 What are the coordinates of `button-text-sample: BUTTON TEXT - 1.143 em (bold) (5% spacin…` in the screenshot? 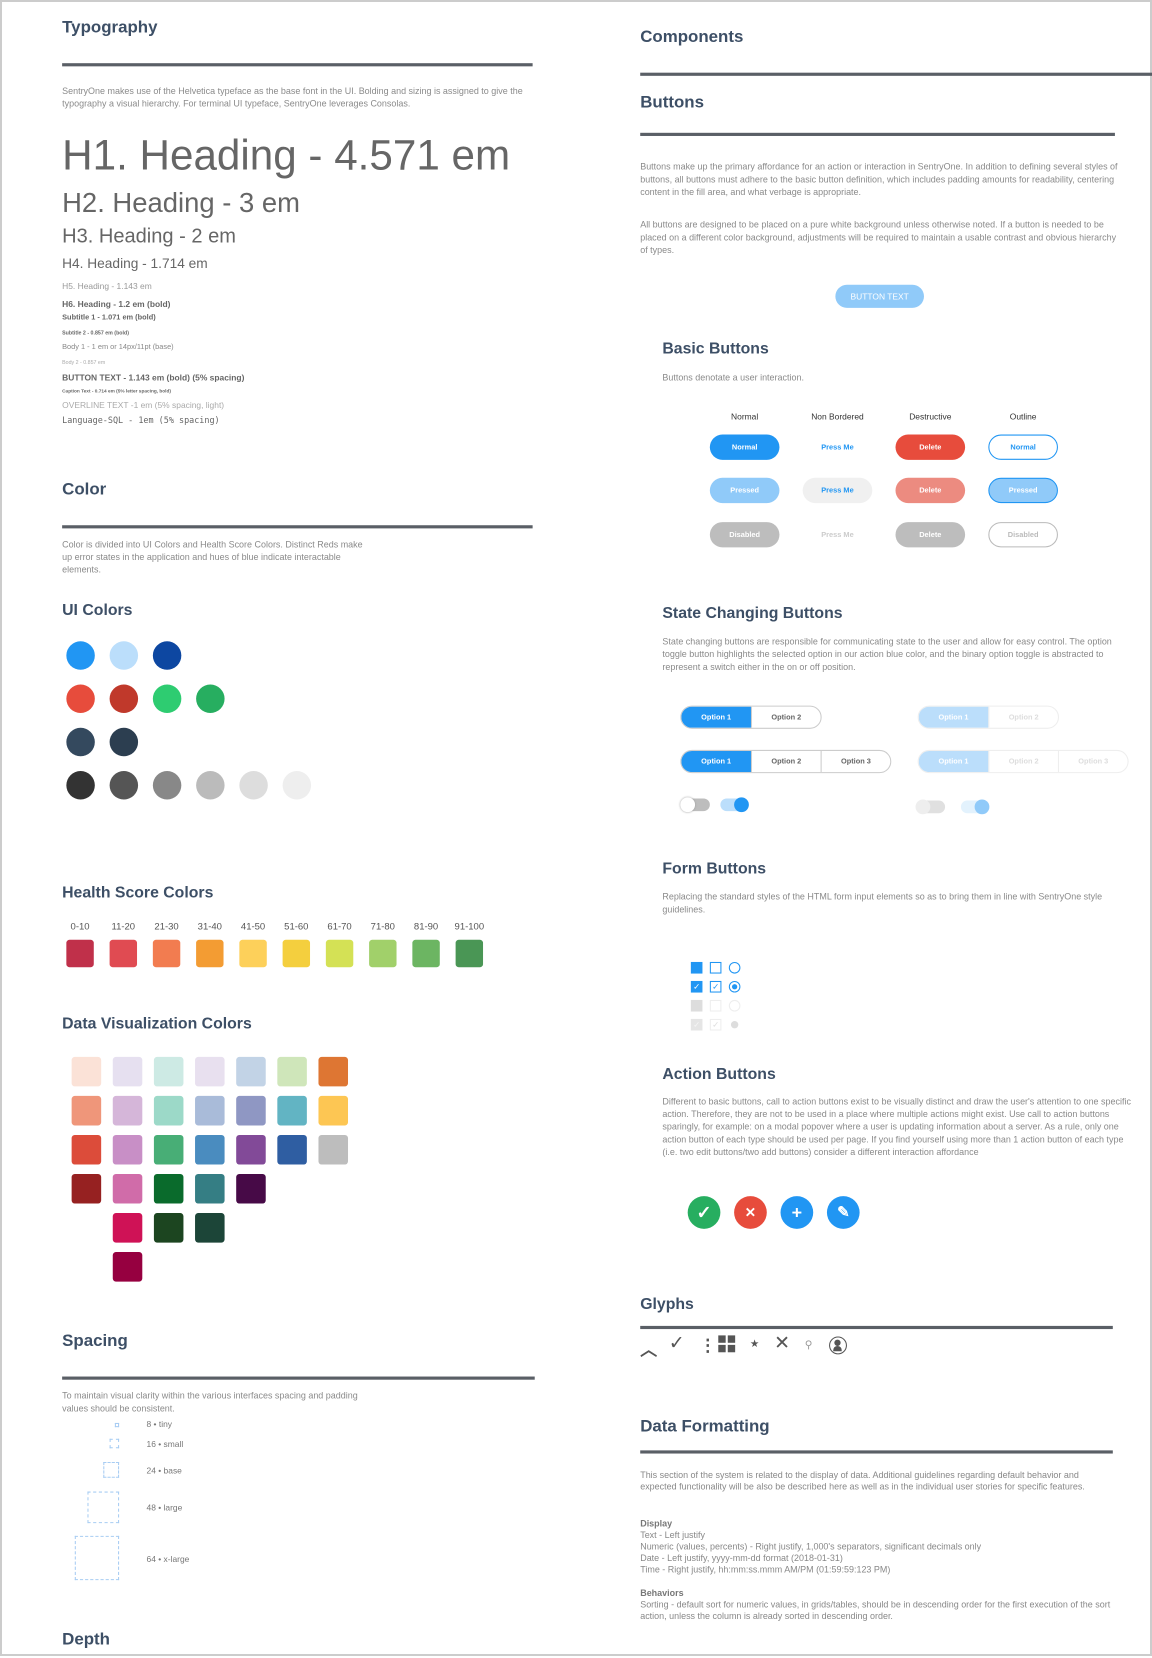 It's located at (153, 378).